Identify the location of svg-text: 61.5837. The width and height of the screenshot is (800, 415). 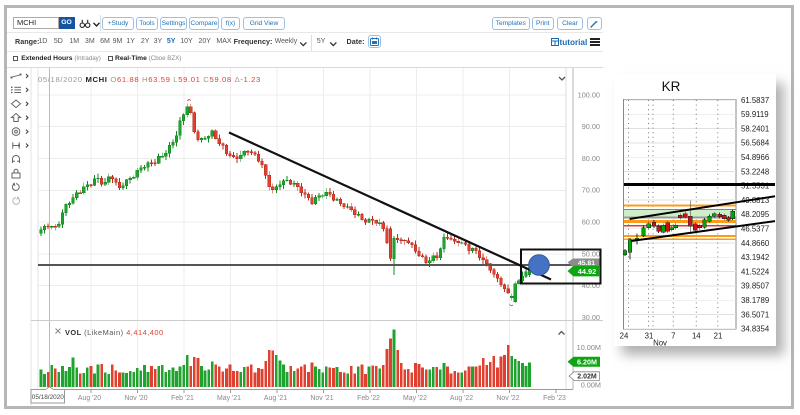
(755, 100).